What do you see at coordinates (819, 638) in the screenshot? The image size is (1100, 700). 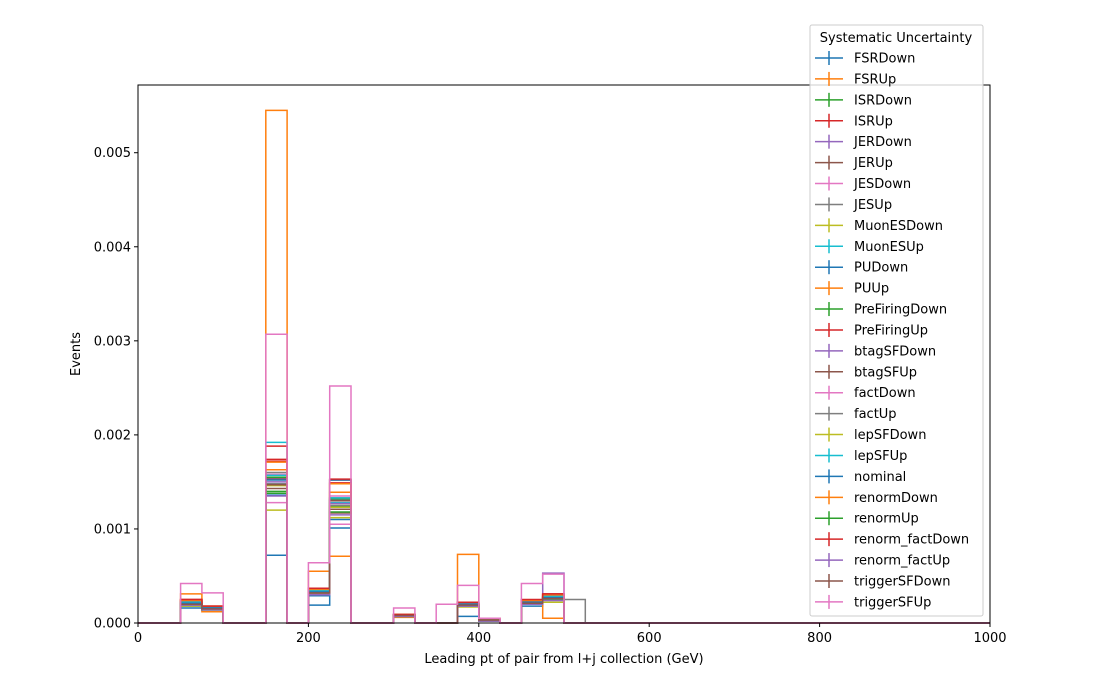 I see `x-tick-label: 800` at bounding box center [819, 638].